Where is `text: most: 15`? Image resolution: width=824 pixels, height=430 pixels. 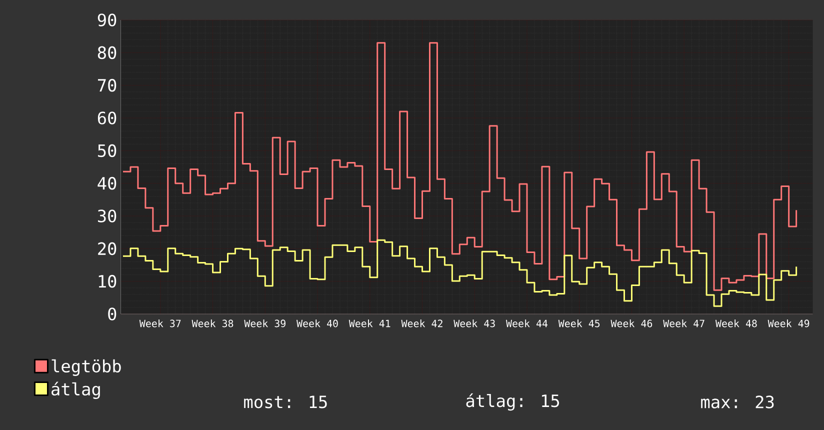
text: most: 15 is located at coordinates (285, 402).